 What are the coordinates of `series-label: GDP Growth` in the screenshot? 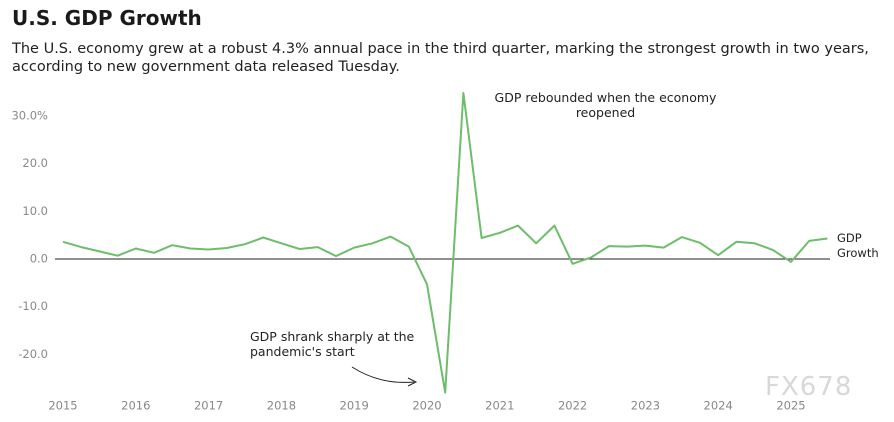 It's located at (858, 245).